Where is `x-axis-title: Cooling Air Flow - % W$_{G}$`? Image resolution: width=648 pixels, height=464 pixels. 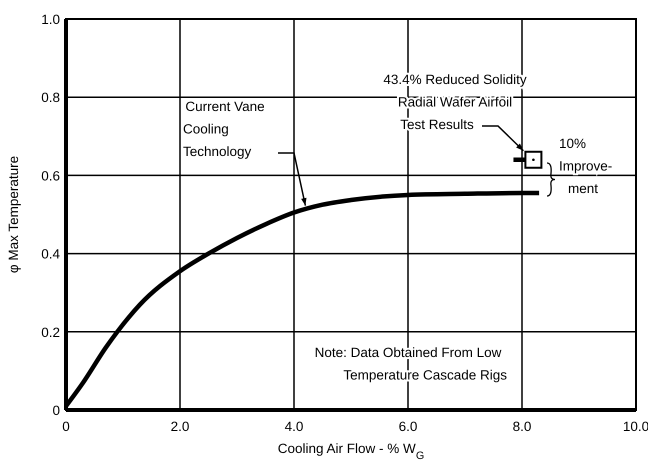
x-axis-title: Cooling Air Flow - % W$_{G}$ is located at coordinates (351, 451).